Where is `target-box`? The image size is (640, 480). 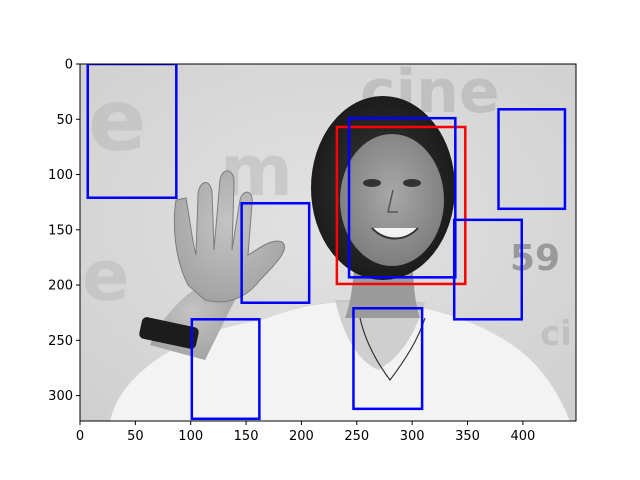
target-box is located at coordinates (401, 205).